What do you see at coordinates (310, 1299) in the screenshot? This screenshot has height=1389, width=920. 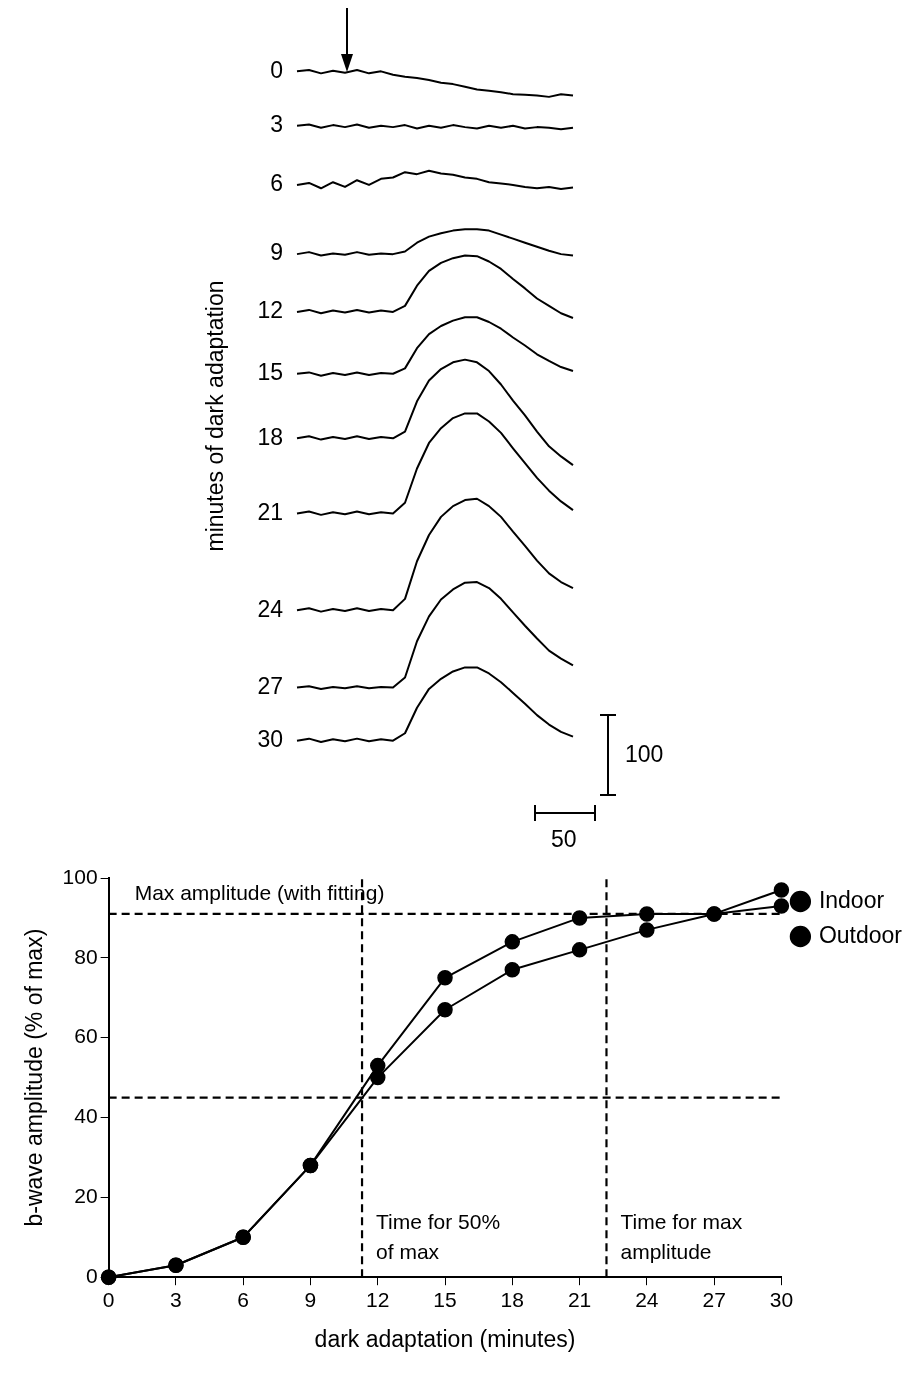 I see `x-tick-label: 9` at bounding box center [310, 1299].